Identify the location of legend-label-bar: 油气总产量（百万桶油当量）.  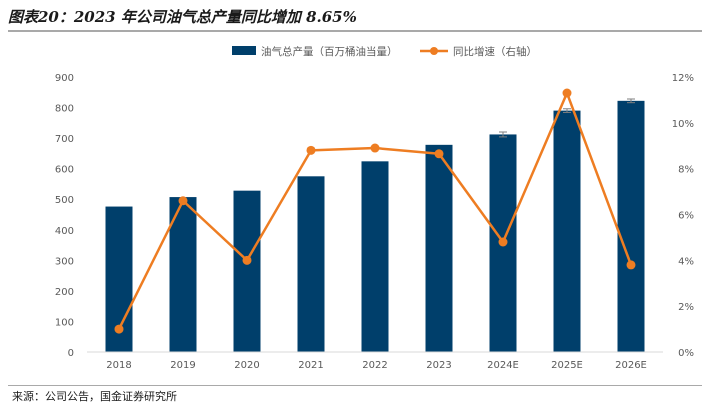
(329, 51).